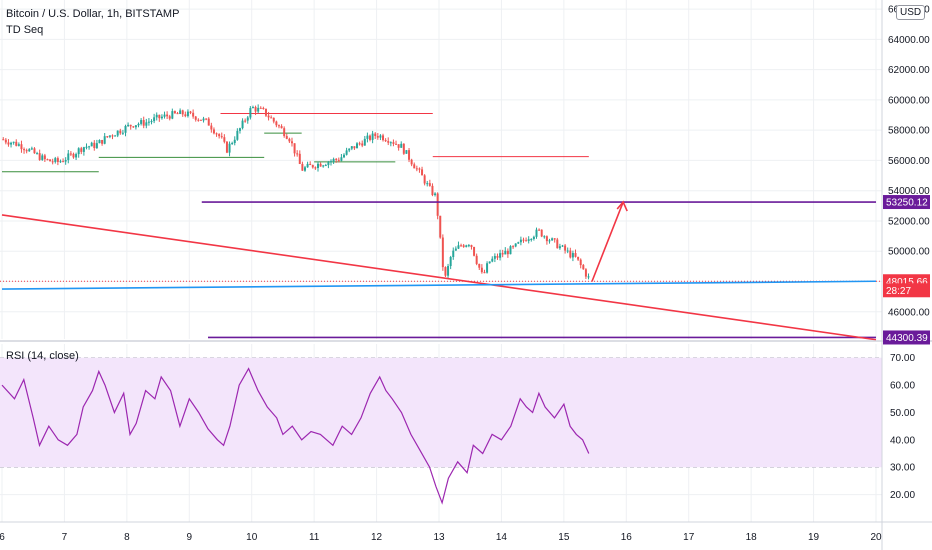 This screenshot has width=932, height=550. Describe the element at coordinates (911, 12) in the screenshot. I see `currency-button: USD` at that location.